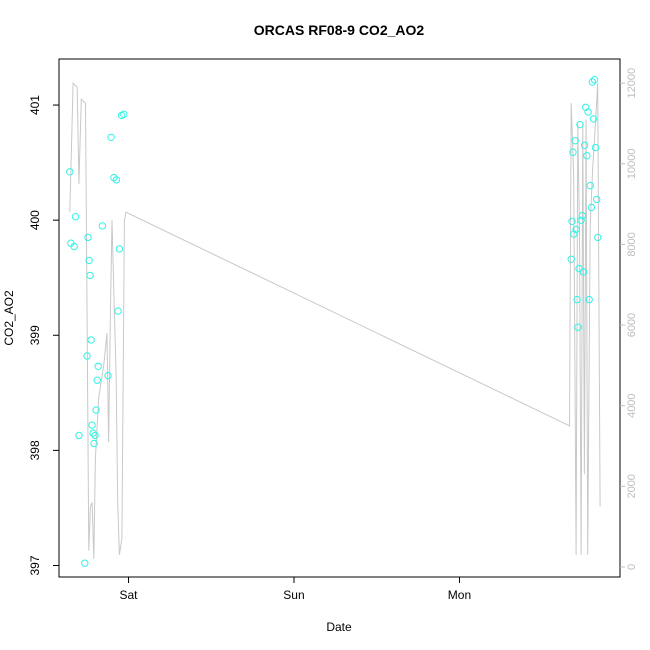  I want to click on chart-title: ORCAS RF08-9 CO2_AO2, so click(339, 30).